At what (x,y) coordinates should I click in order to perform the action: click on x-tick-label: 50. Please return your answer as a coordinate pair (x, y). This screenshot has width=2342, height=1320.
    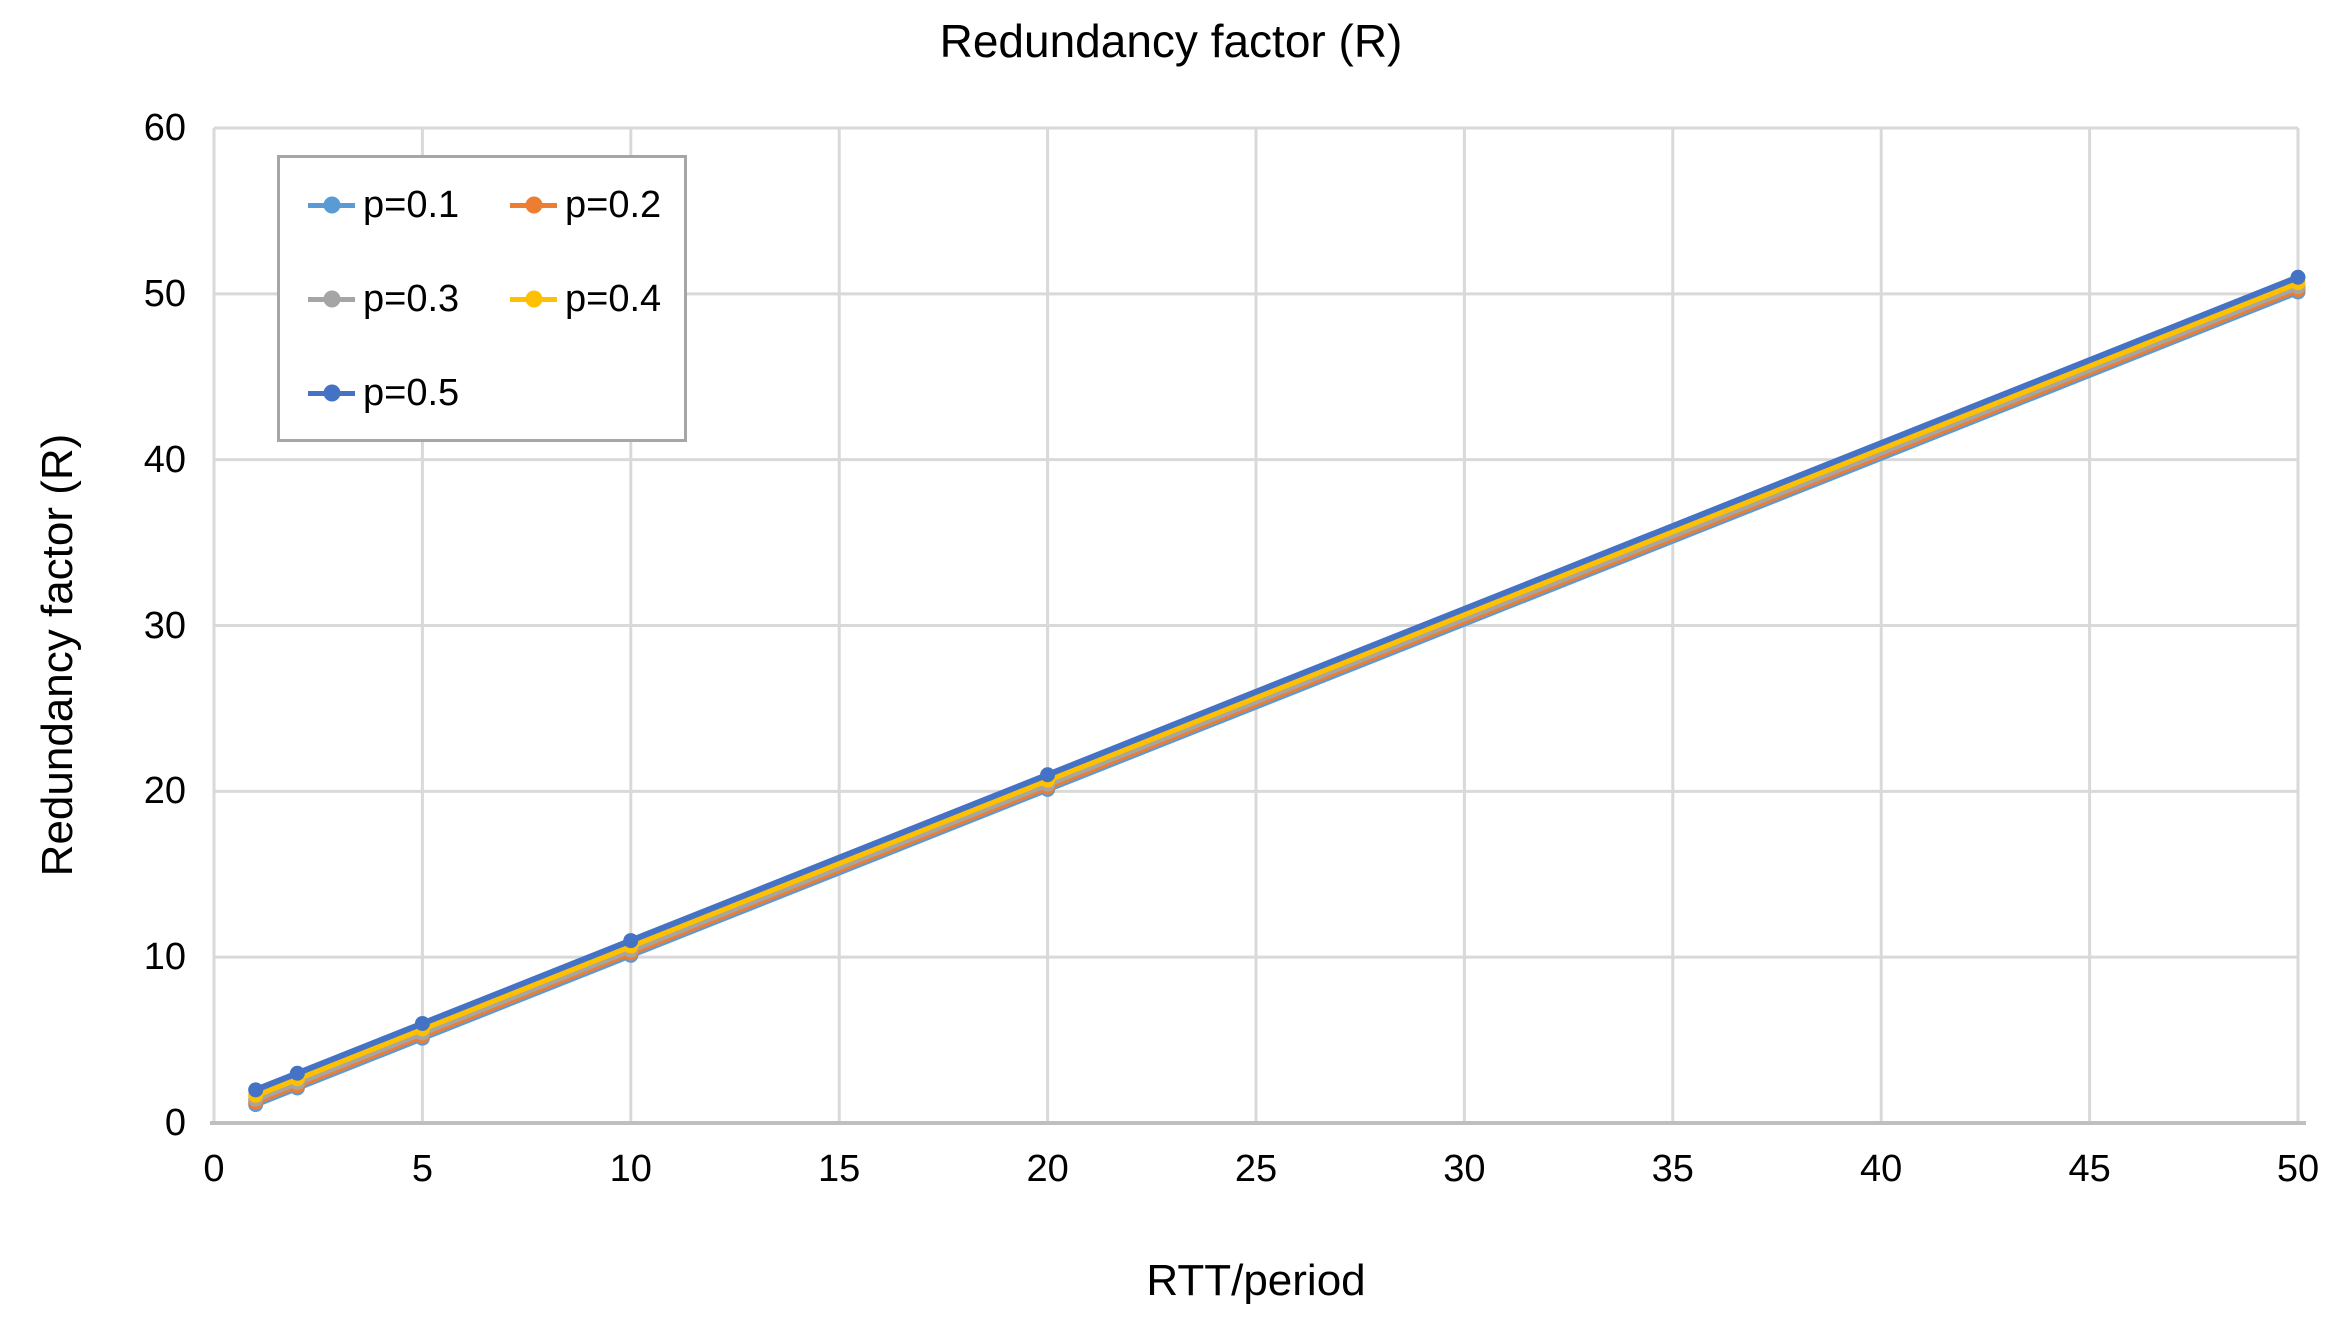
    Looking at the image, I should click on (2298, 1169).